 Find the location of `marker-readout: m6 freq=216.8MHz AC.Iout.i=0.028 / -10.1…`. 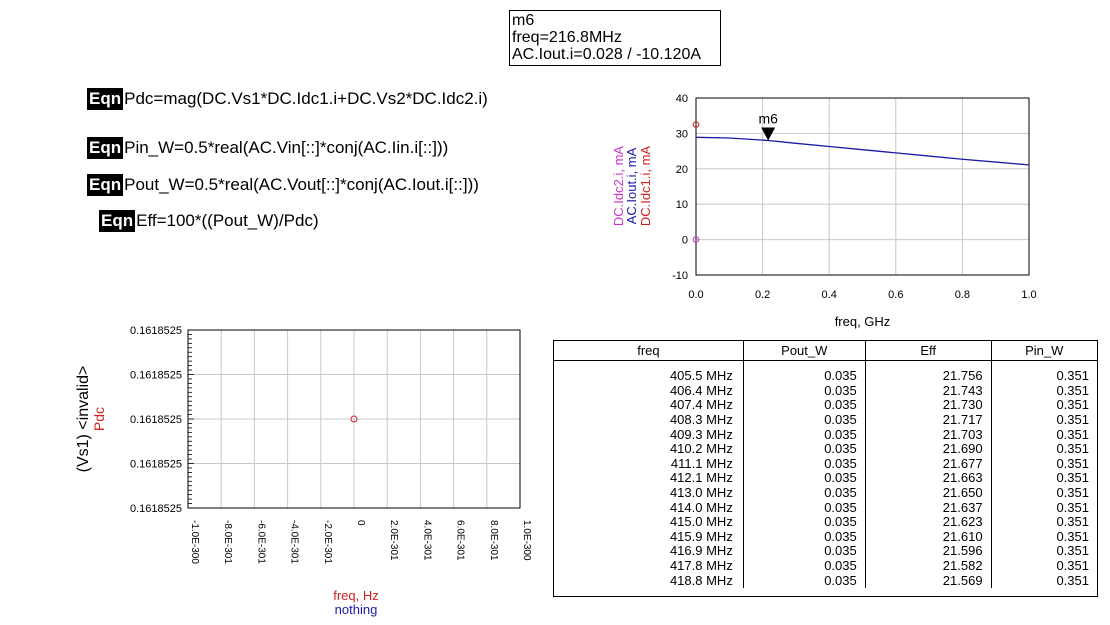

marker-readout: m6 freq=216.8MHz AC.Iout.i=0.028 / -10.1… is located at coordinates (615, 38).